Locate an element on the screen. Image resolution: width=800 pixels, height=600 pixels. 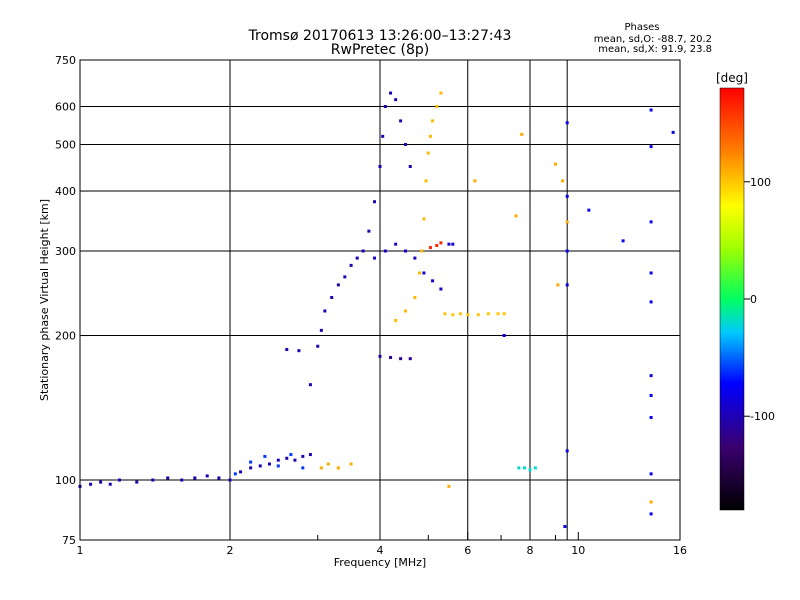
y-tick-label: 100 is located at coordinates (65, 480).